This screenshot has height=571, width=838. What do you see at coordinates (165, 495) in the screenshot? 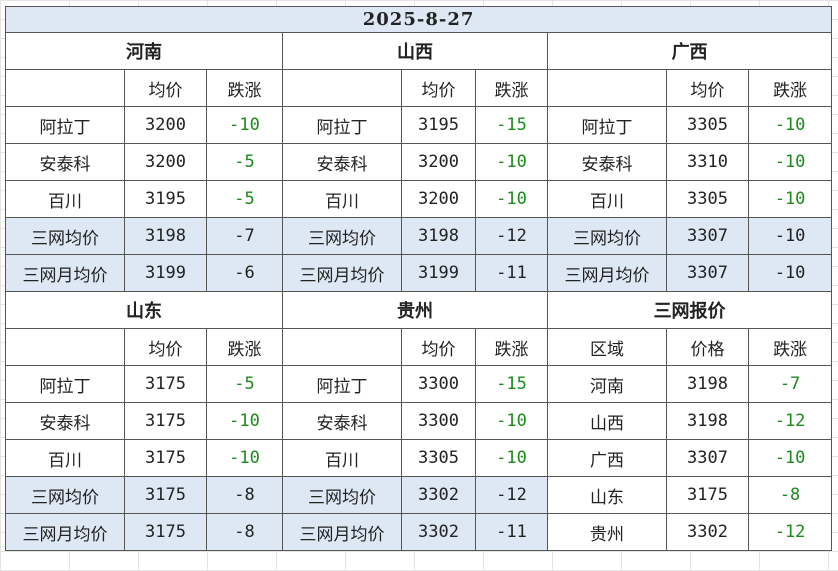
I see `avg-price: 3175` at bounding box center [165, 495].